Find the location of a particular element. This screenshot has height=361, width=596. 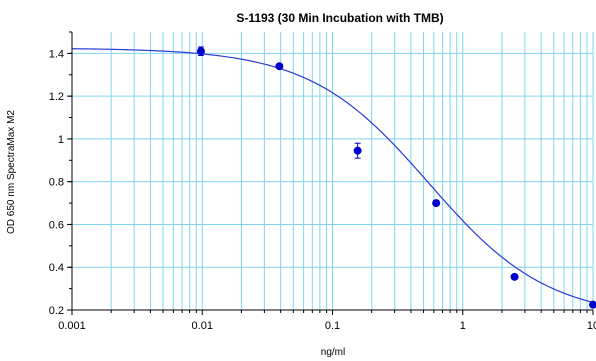

y-tick-label: 0.4 is located at coordinates (56, 268).